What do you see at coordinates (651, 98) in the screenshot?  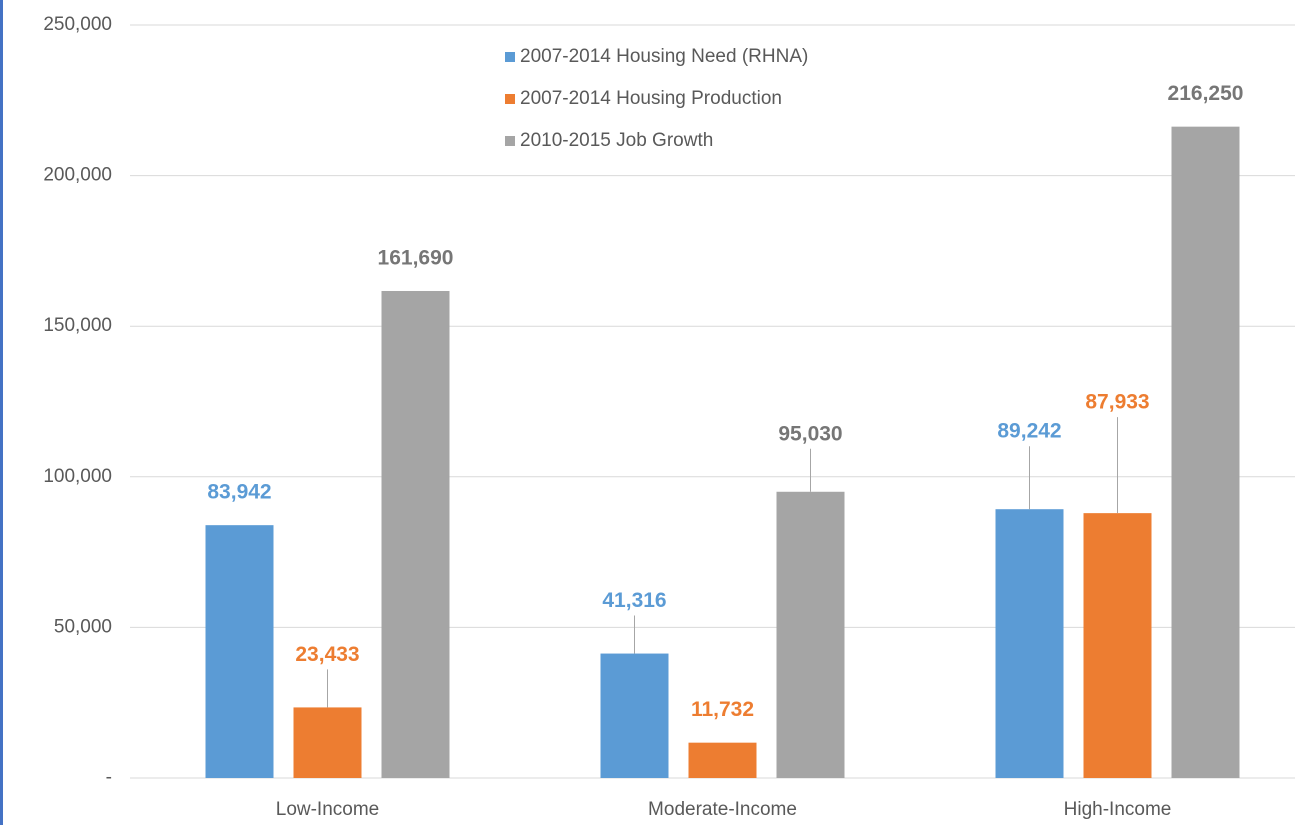 I see `legend-label: 2007-2014 Housing Production` at bounding box center [651, 98].